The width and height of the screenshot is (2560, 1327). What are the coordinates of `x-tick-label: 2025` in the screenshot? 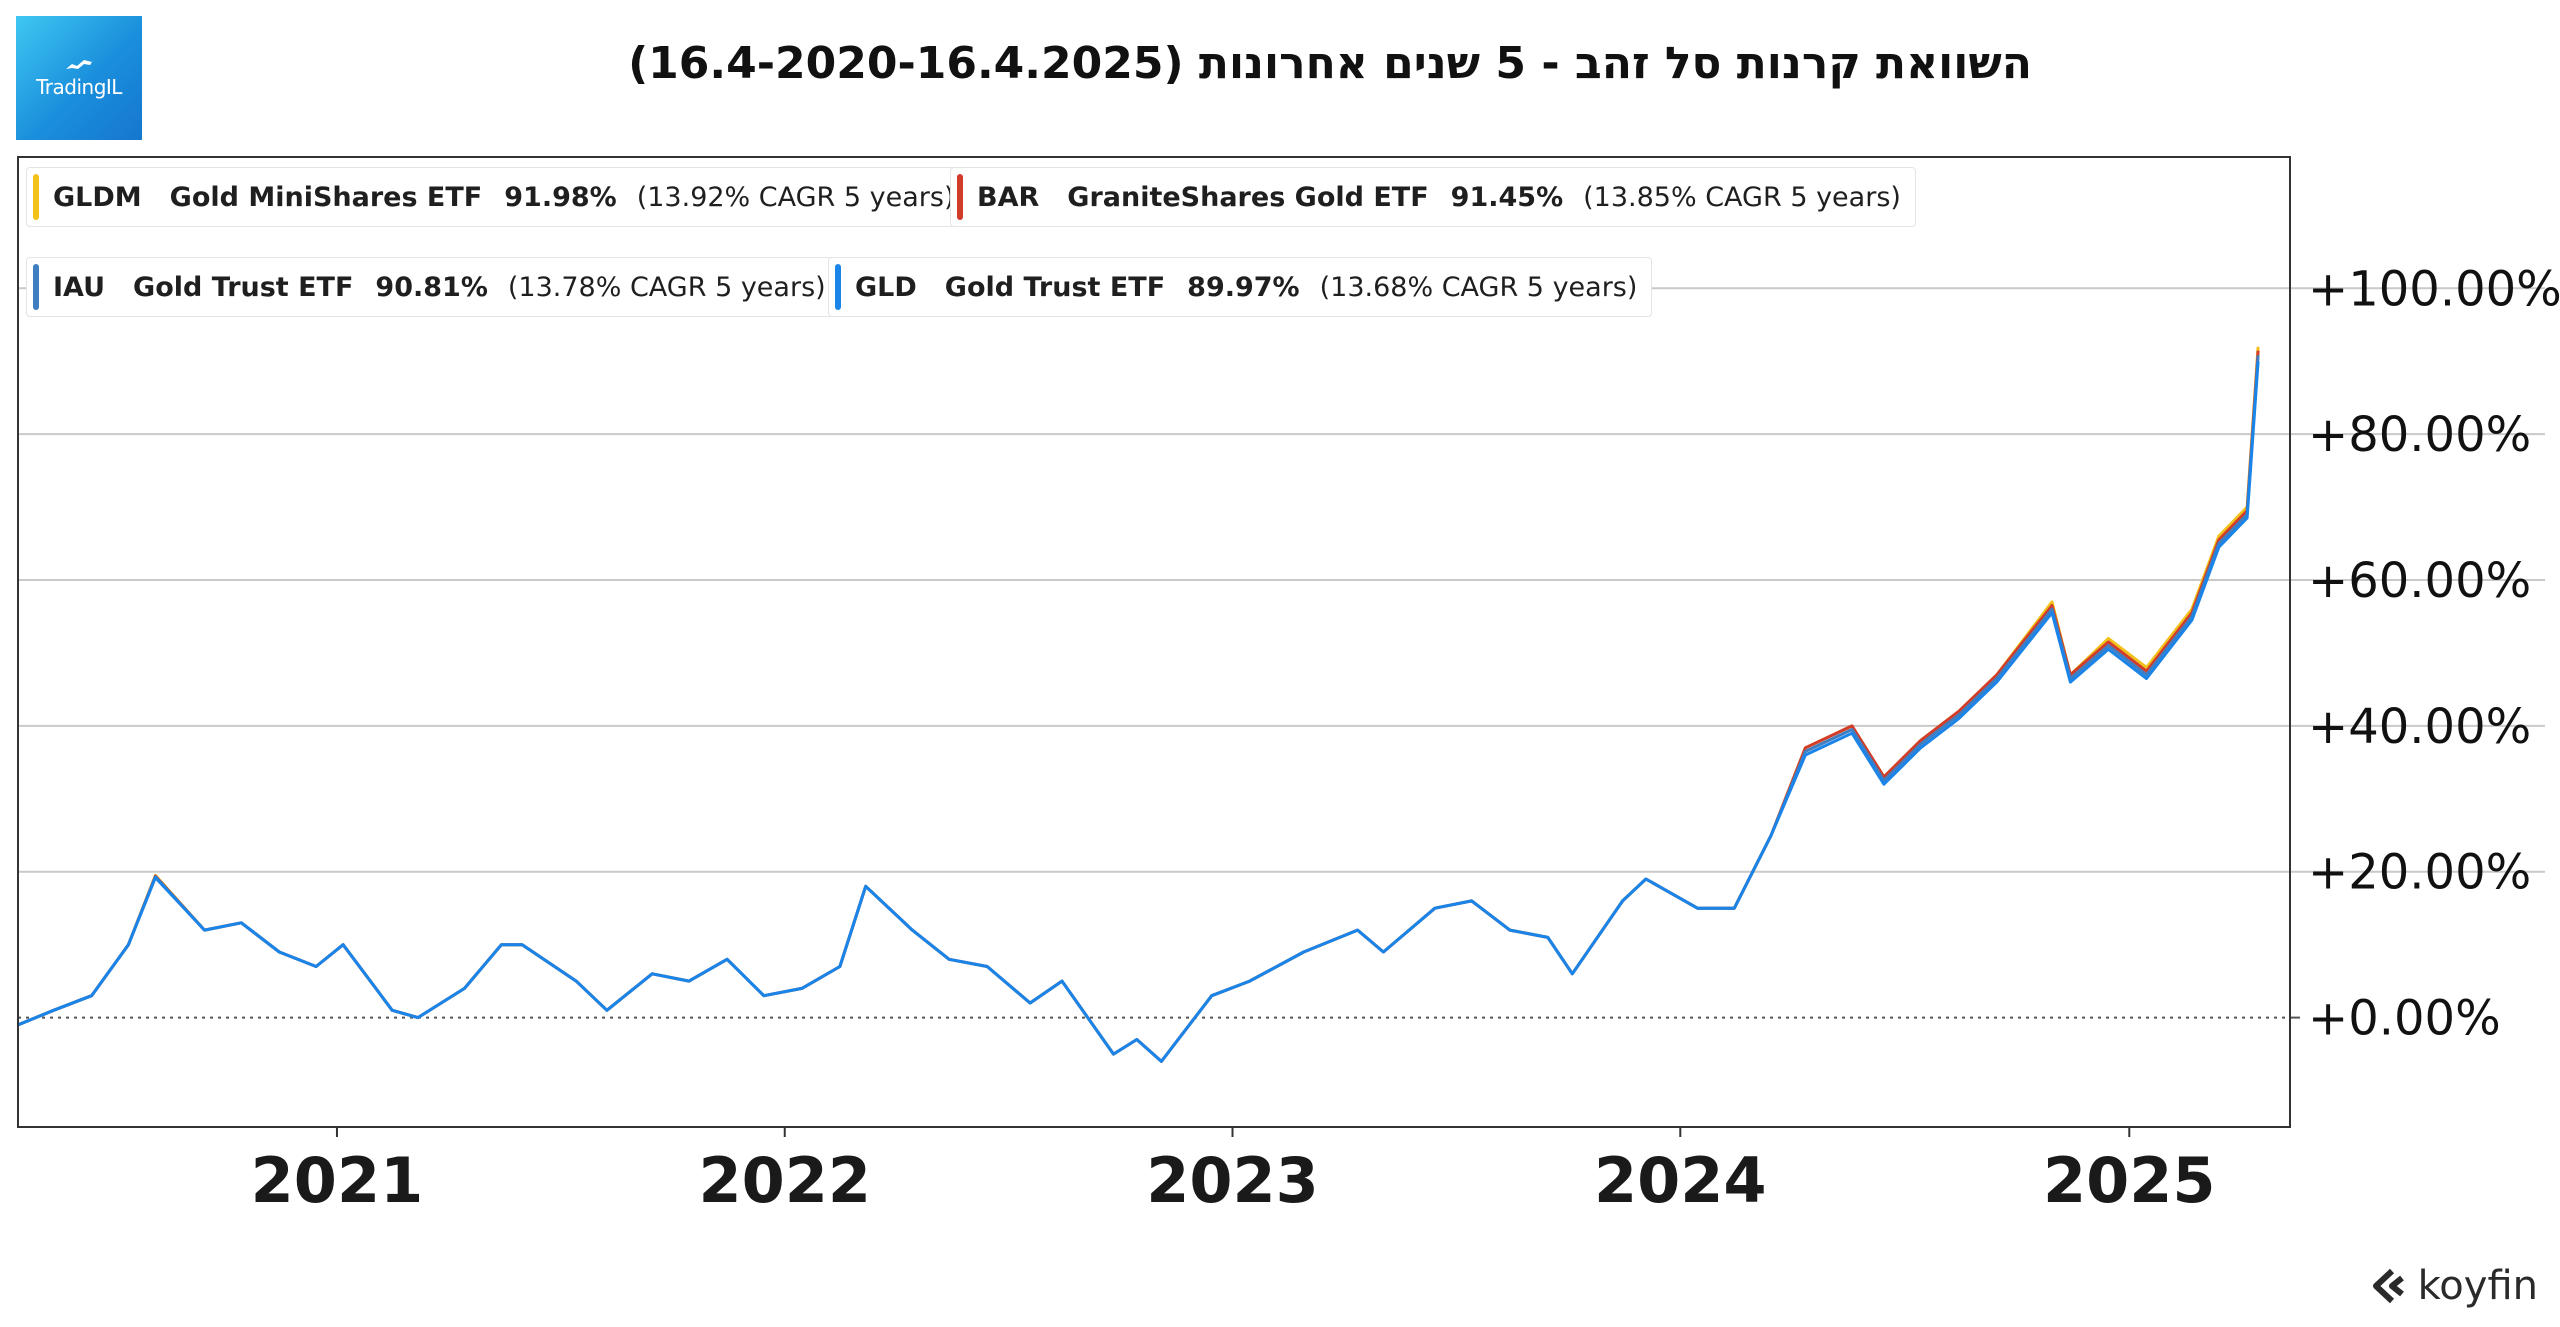 It's located at (2129, 1180).